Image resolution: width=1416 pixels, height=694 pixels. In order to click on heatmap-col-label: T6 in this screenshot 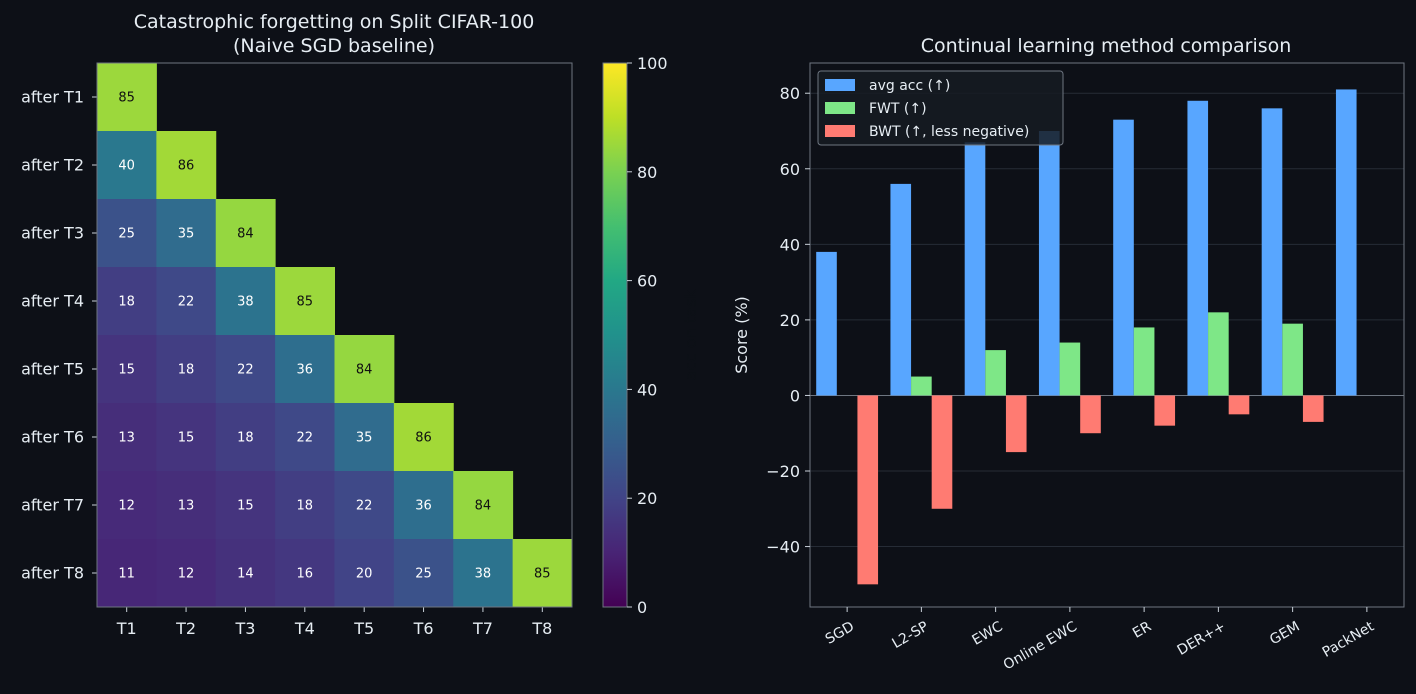, I will do `click(423, 628)`.